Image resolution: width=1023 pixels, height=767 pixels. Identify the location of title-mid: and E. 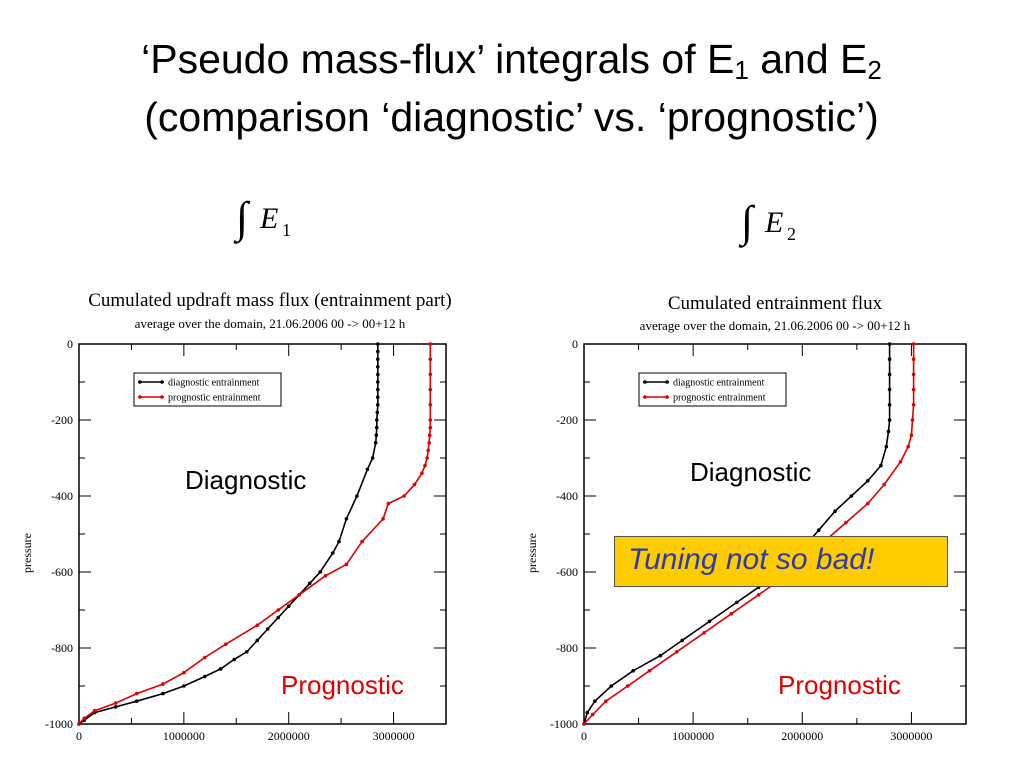
(808, 59).